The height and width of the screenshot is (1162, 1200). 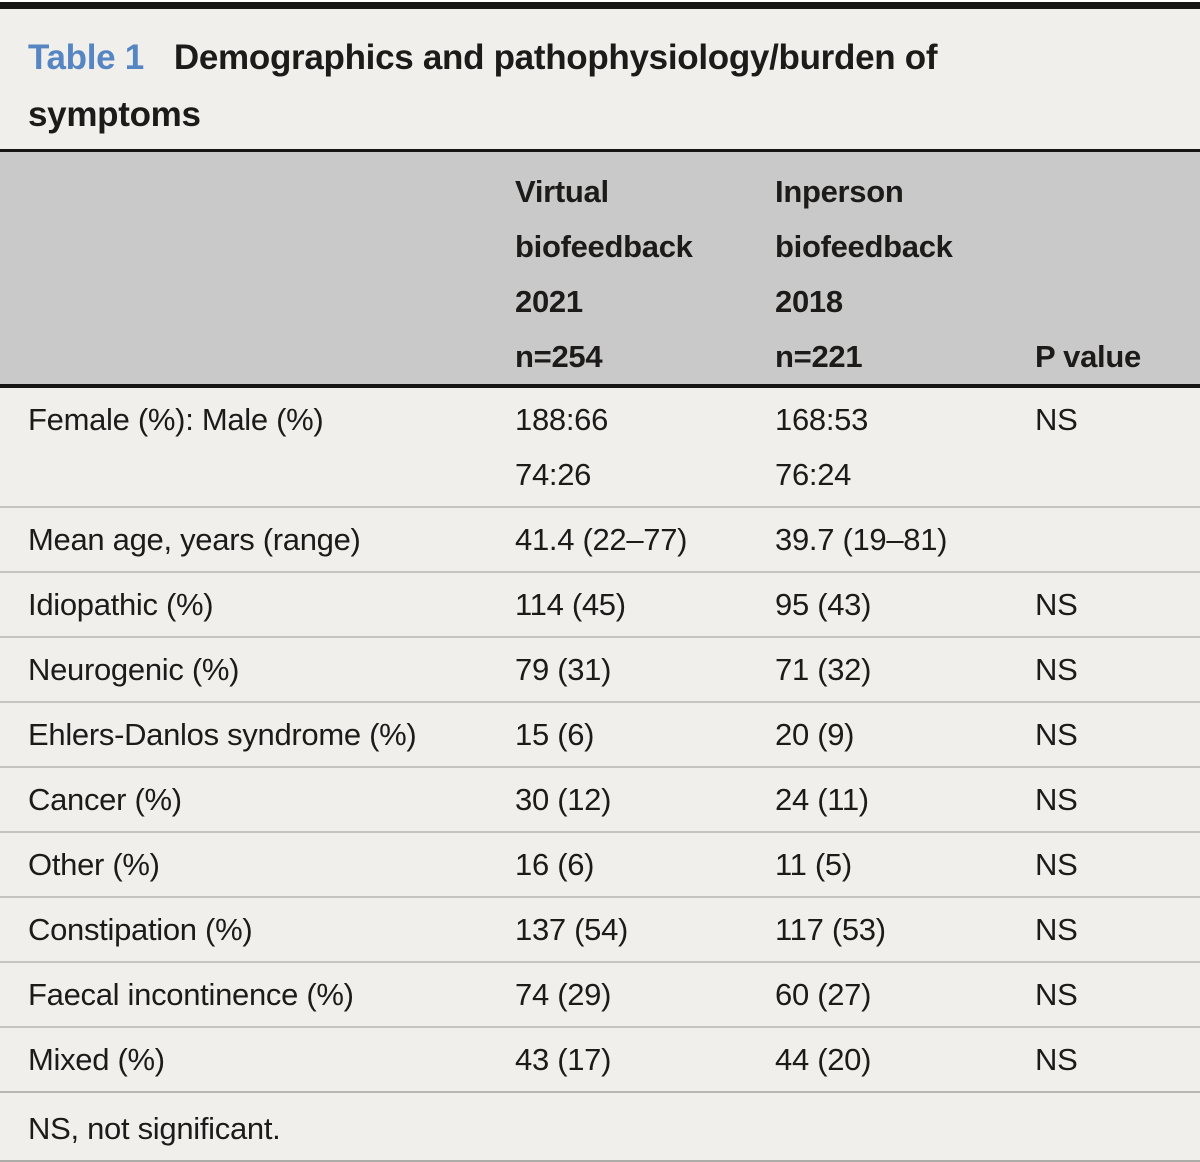 What do you see at coordinates (154, 1128) in the screenshot?
I see `table-footnote: NS, not significant.` at bounding box center [154, 1128].